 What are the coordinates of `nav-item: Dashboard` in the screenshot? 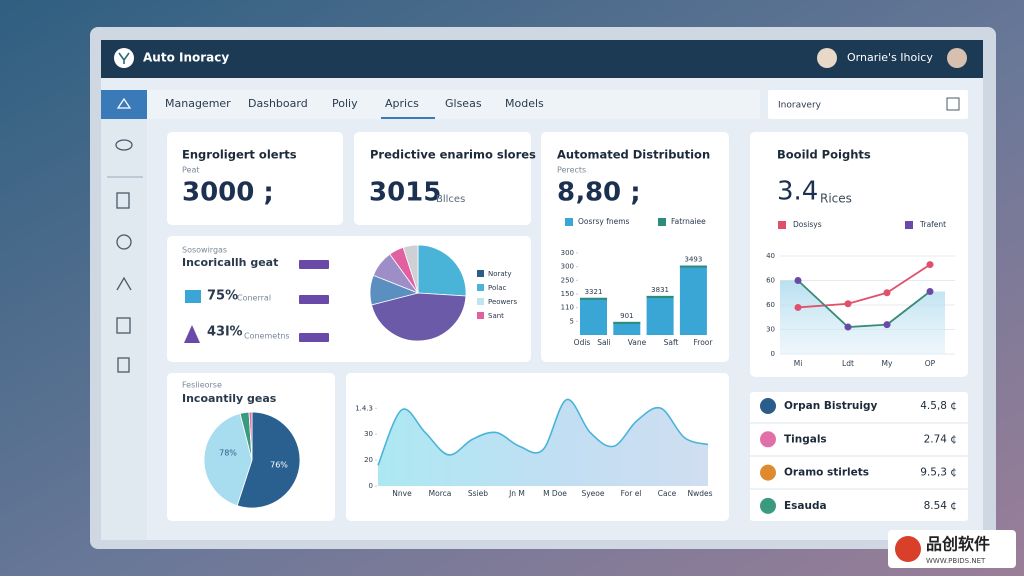 It's located at (278, 103).